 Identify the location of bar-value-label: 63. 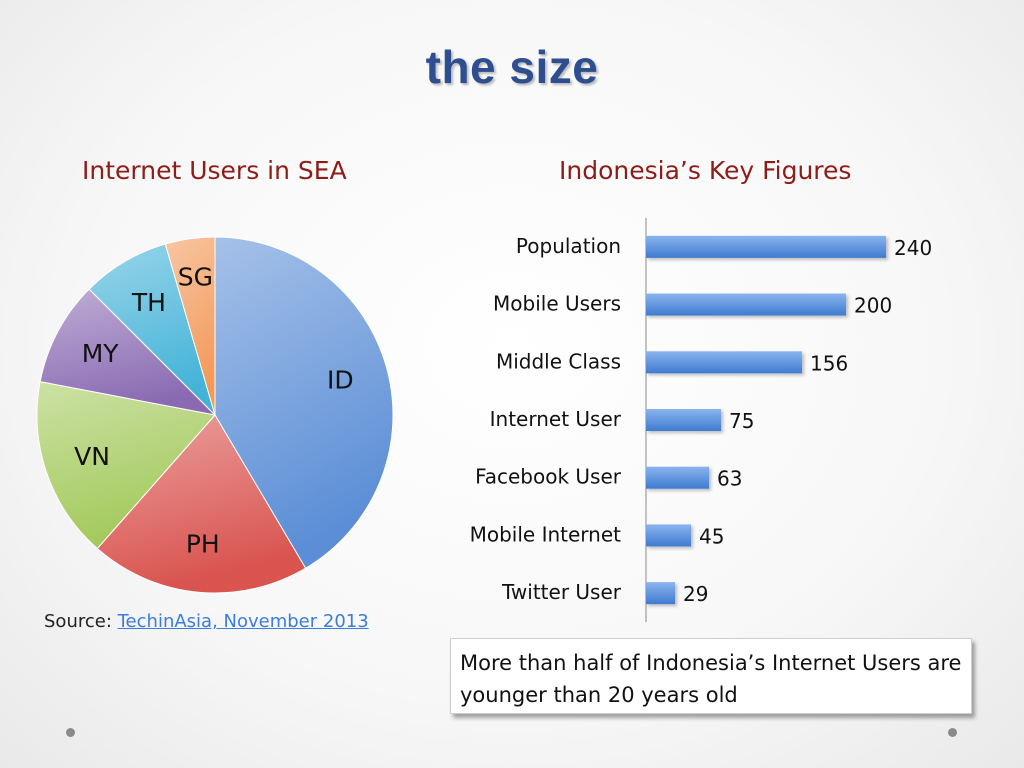
(729, 479).